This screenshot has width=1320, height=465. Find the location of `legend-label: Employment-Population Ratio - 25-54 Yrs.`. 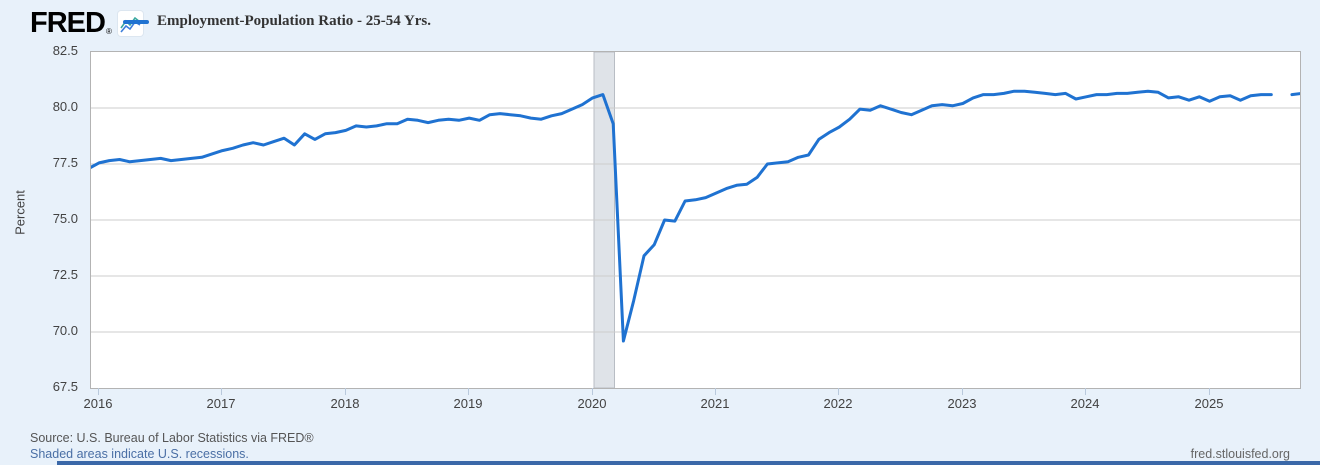

legend-label: Employment-Population Ratio - 25-54 Yrs. is located at coordinates (294, 21).